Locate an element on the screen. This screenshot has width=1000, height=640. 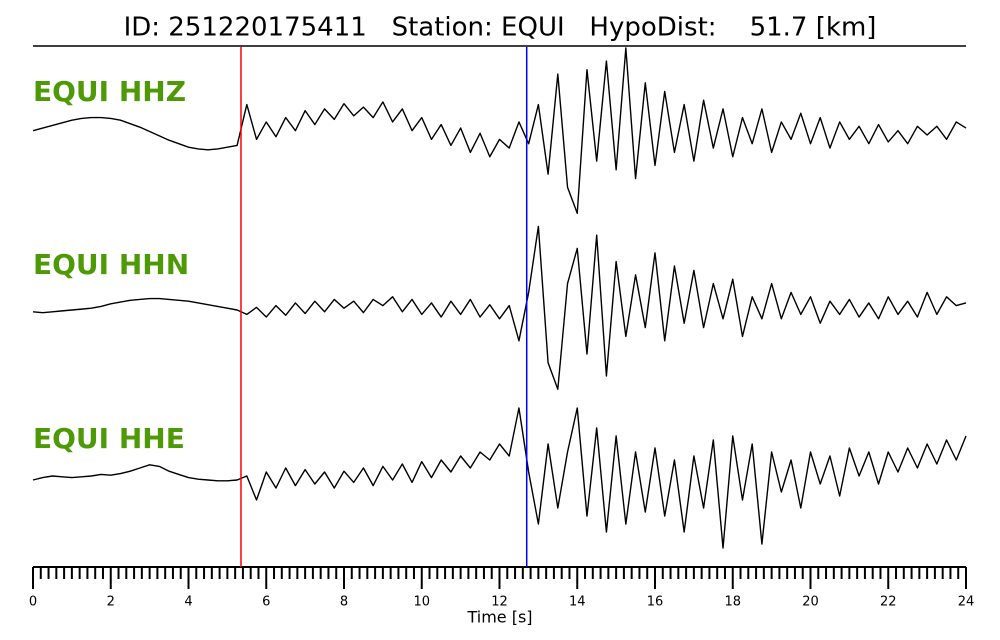
trace-label: EQUI HHZ is located at coordinates (109, 91).